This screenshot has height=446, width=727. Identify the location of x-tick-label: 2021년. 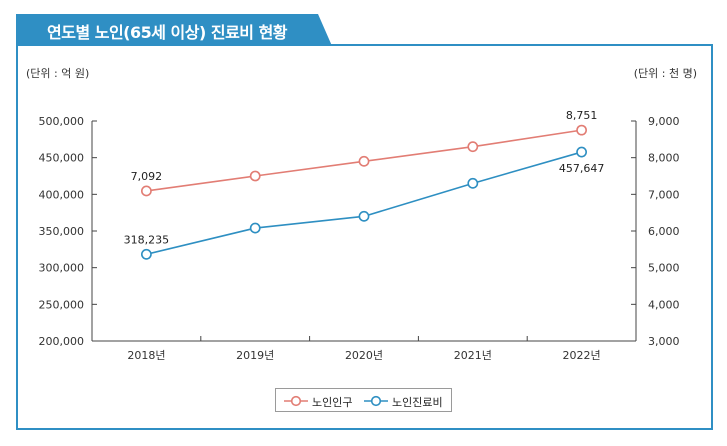
(473, 355).